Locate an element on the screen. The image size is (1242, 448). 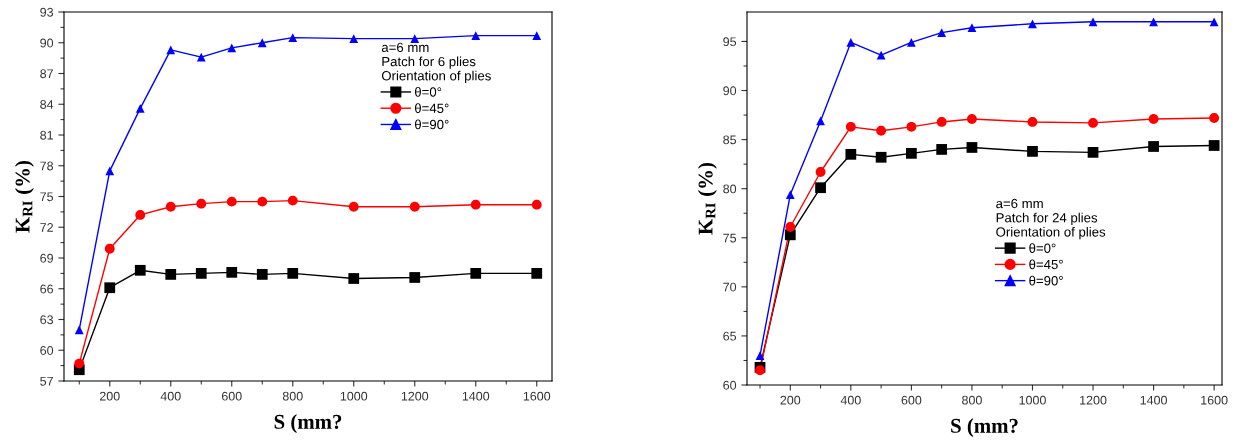
y-tick-label: 65 is located at coordinates (730, 336).